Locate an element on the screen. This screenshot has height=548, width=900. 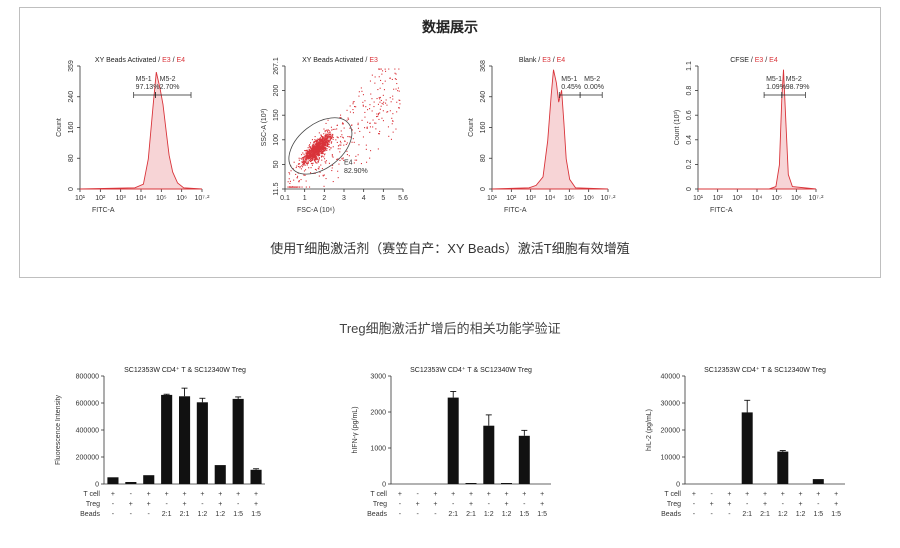
y-tick-label: 240 is located at coordinates (483, 97).